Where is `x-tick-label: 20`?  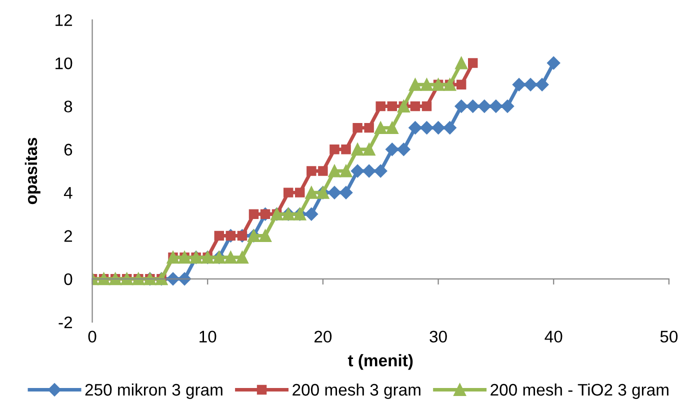
x-tick-label: 20 is located at coordinates (323, 336).